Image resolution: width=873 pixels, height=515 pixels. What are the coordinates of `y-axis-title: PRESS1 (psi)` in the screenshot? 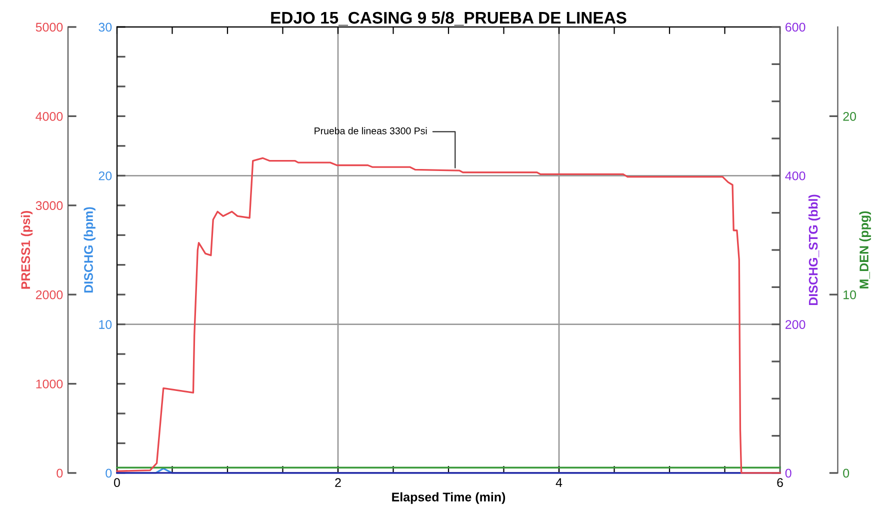 It's located at (26, 250).